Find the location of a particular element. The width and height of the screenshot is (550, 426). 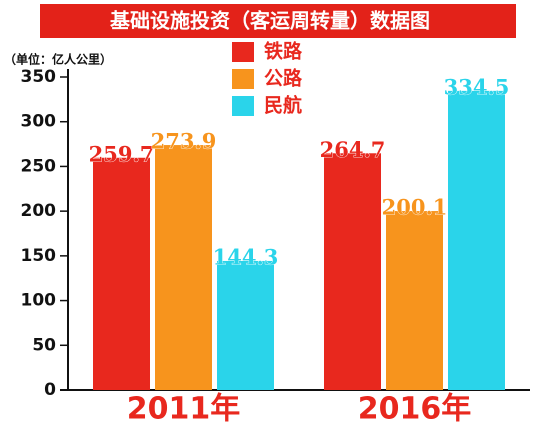

chart-title: 基础设施投资（客运周转量）数据图 is located at coordinates (270, 21).